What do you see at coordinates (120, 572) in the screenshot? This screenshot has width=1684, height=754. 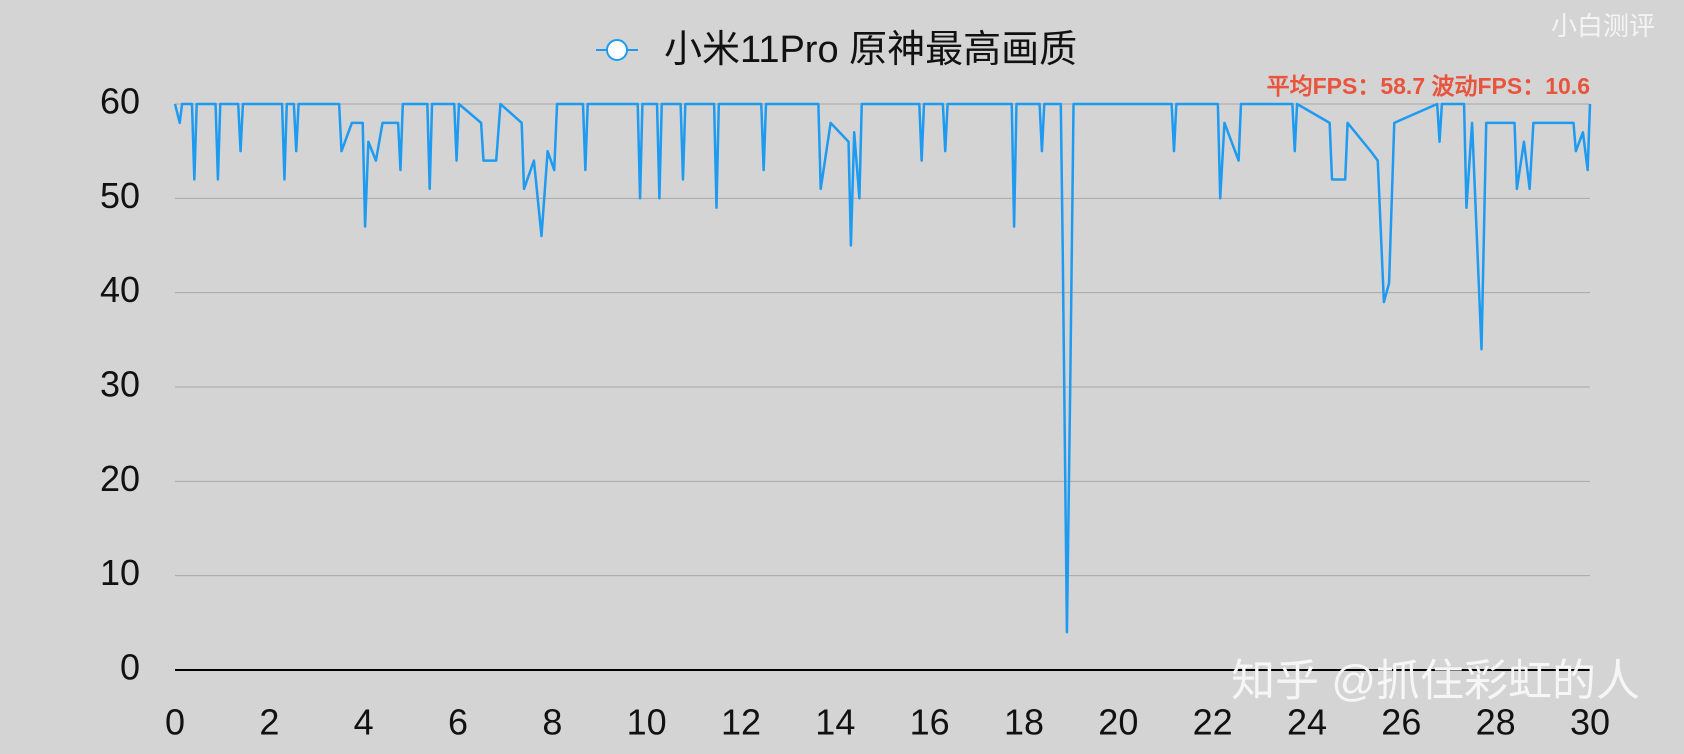 I see `y-tick-label: 10` at bounding box center [120, 572].